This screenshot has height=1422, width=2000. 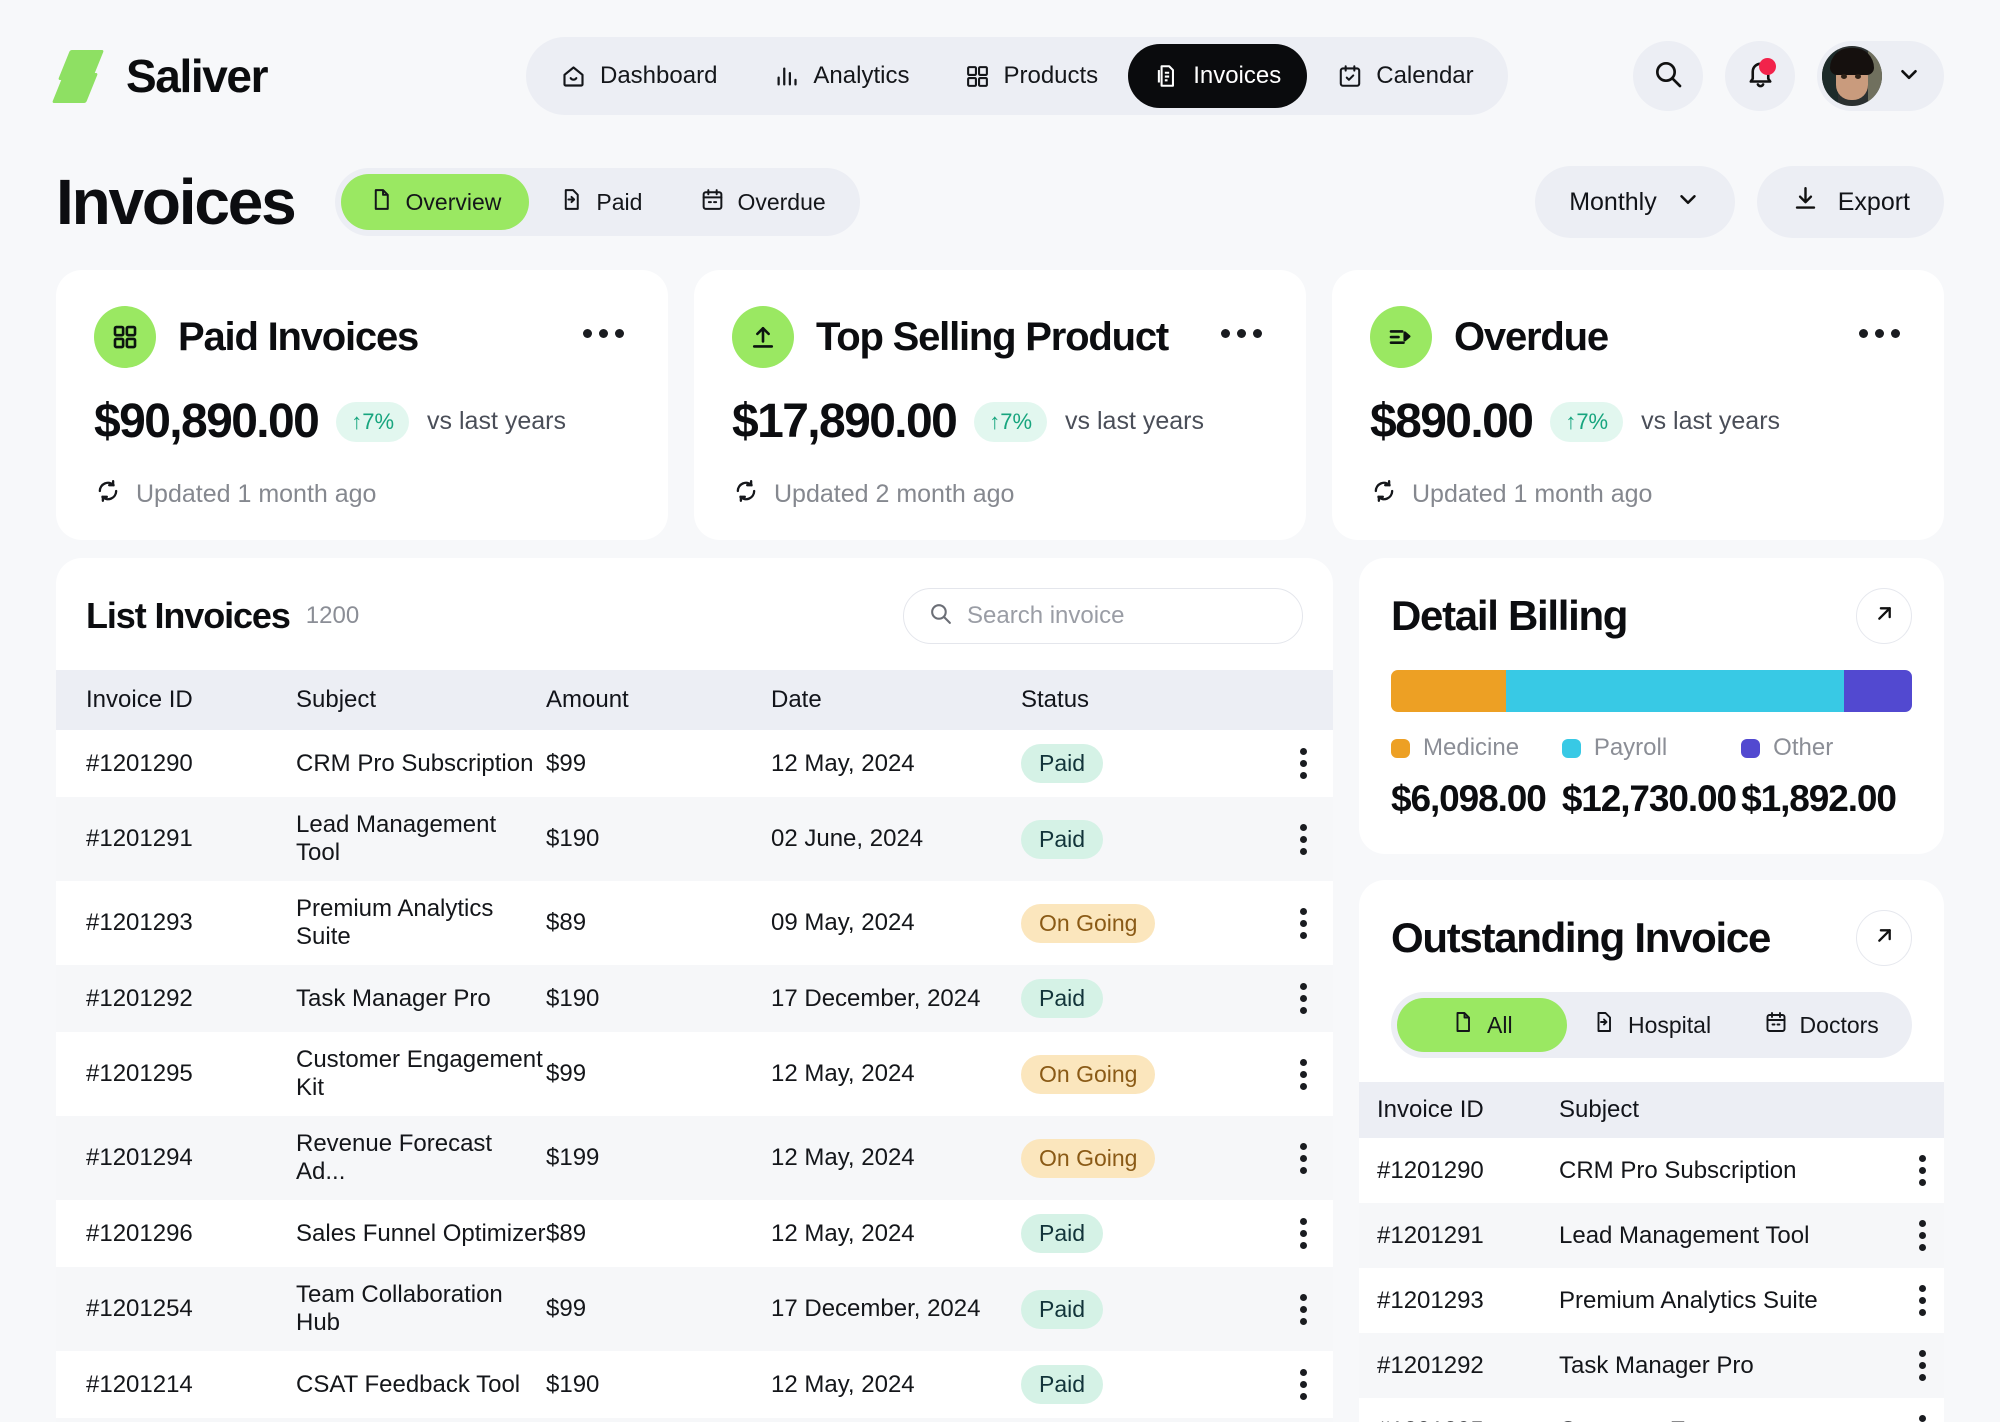 I want to click on tab-overdue: Overdue, so click(x=762, y=202).